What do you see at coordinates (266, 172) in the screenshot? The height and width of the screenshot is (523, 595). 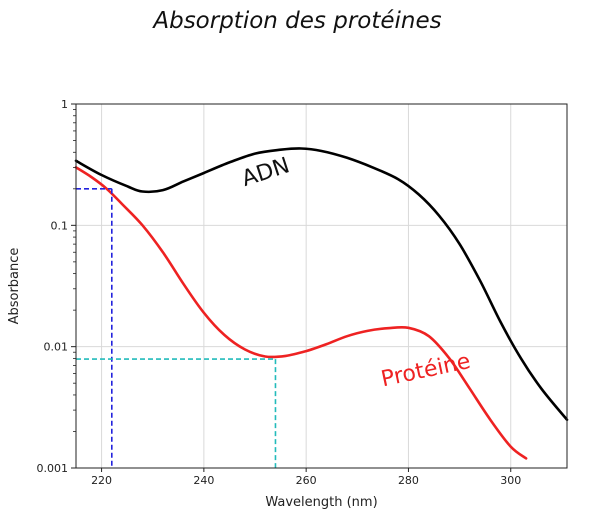 I see `series-label-adn: ADN` at bounding box center [266, 172].